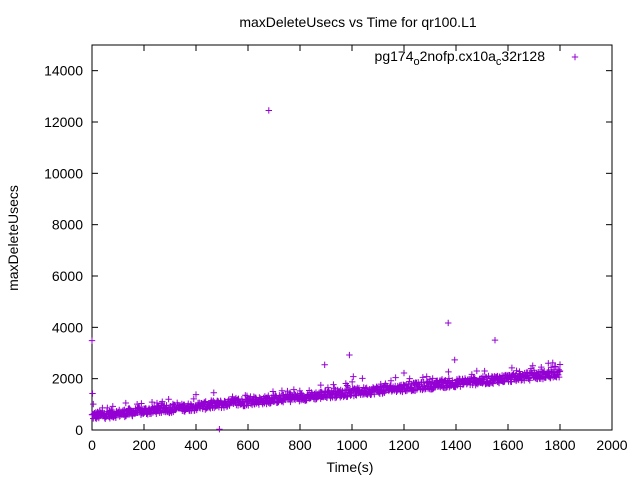 The height and width of the screenshot is (480, 640). I want to click on y-tick-label: 8000, so click(67, 225).